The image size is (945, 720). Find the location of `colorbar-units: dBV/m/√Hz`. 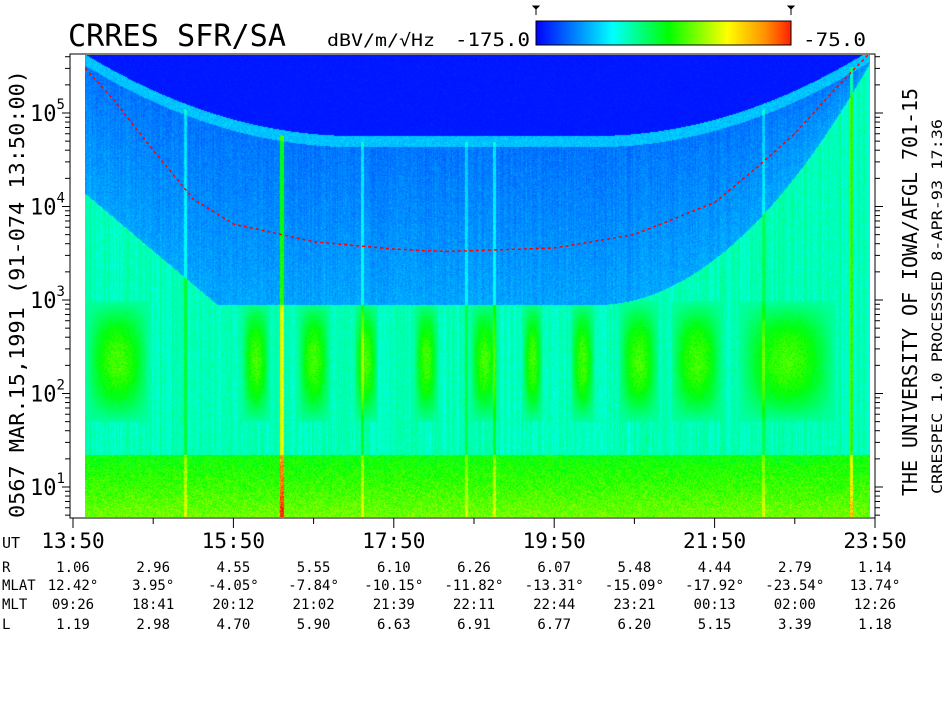

colorbar-units: dBV/m/√Hz is located at coordinates (381, 41).